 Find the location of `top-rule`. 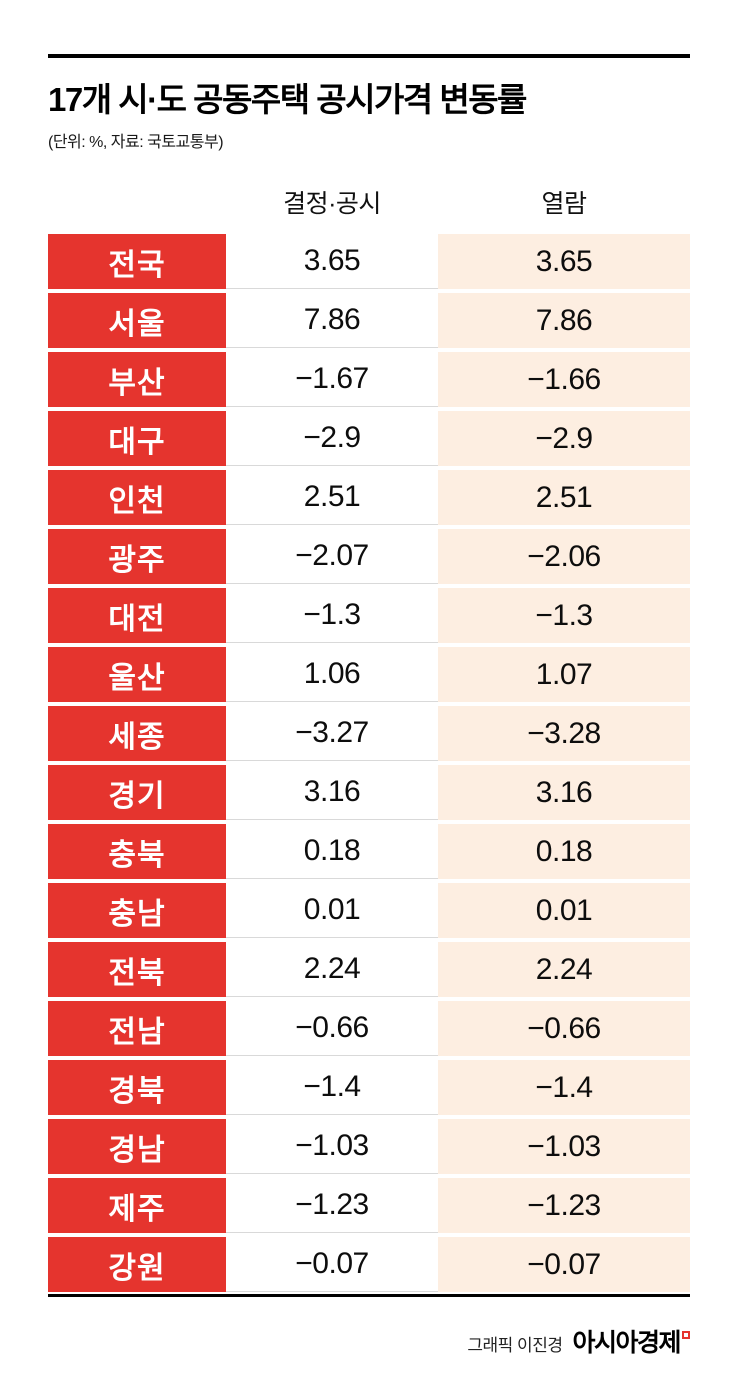

top-rule is located at coordinates (369, 56).